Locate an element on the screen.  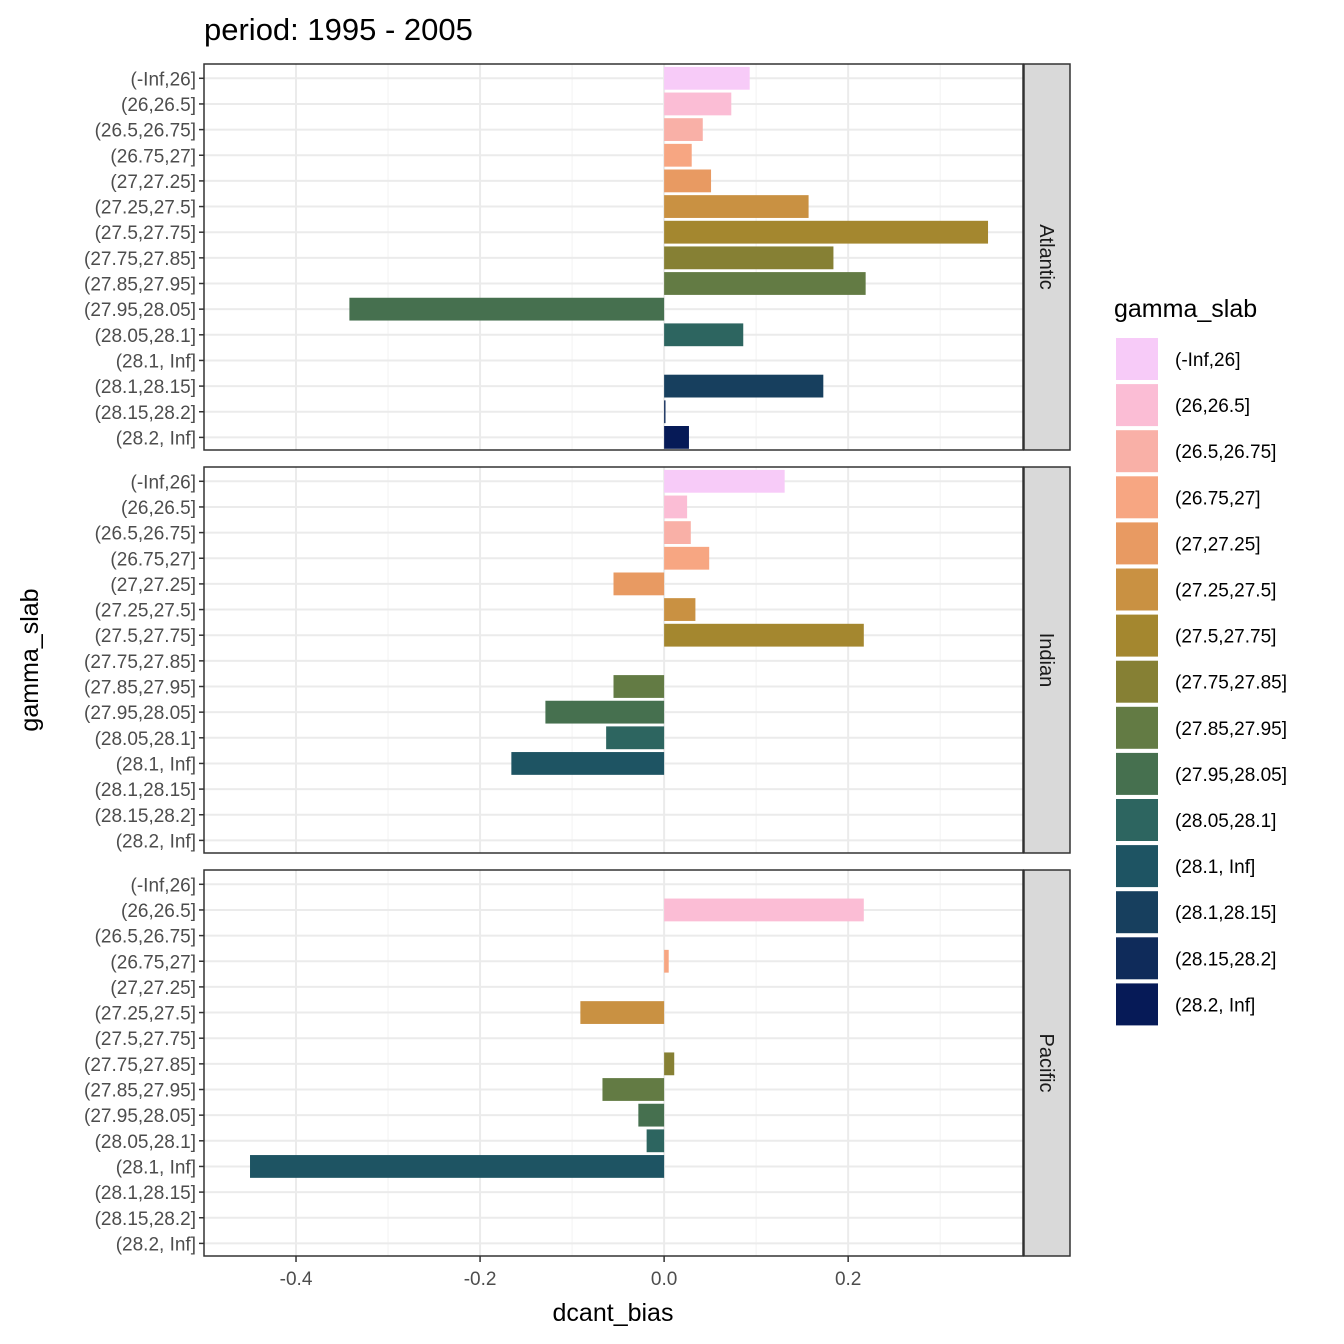
y-tick-label: (26,26.5] is located at coordinates (158, 508).